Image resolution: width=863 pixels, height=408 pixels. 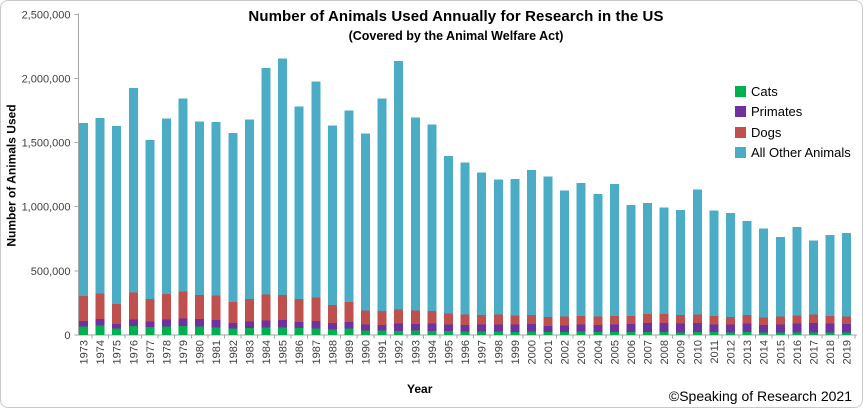 I want to click on x-tick-label: 1984, so click(x=267, y=352).